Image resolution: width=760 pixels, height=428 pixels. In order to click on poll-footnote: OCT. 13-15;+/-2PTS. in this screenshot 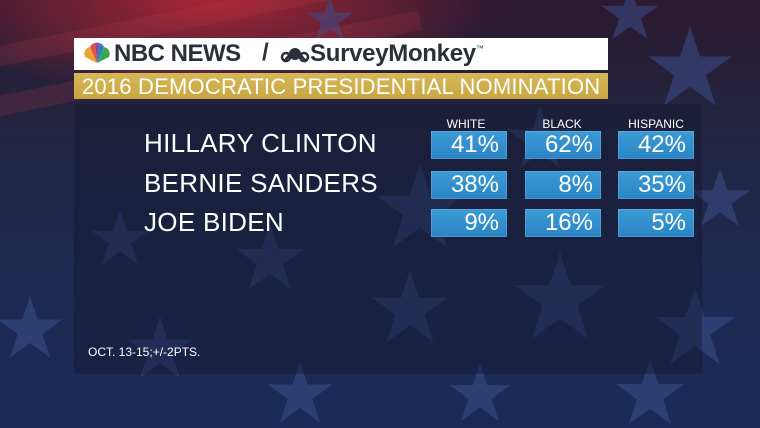, I will do `click(144, 352)`.